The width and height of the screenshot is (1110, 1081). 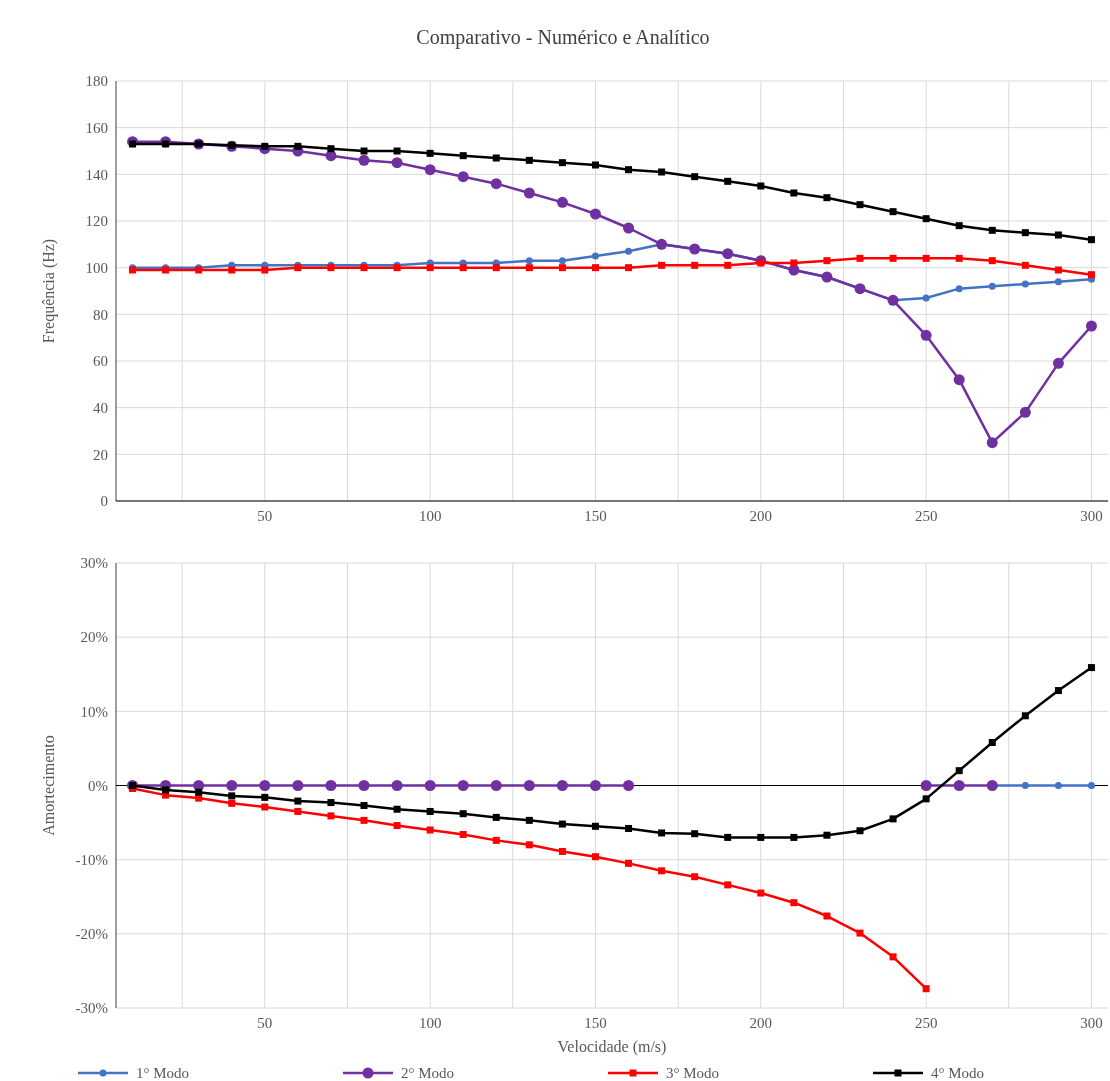 I want to click on legend-label: 4° Modo, so click(x=958, y=1073).